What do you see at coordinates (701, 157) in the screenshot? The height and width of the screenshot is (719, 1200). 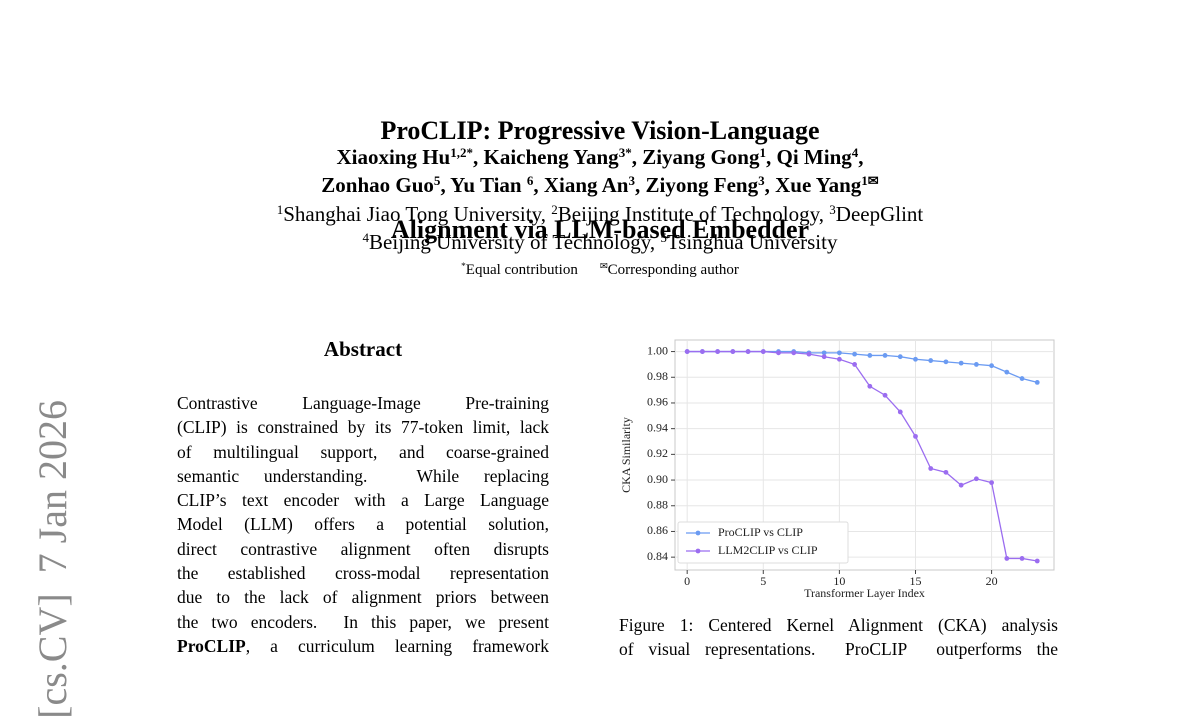 I see `name: Ziyang Gong` at bounding box center [701, 157].